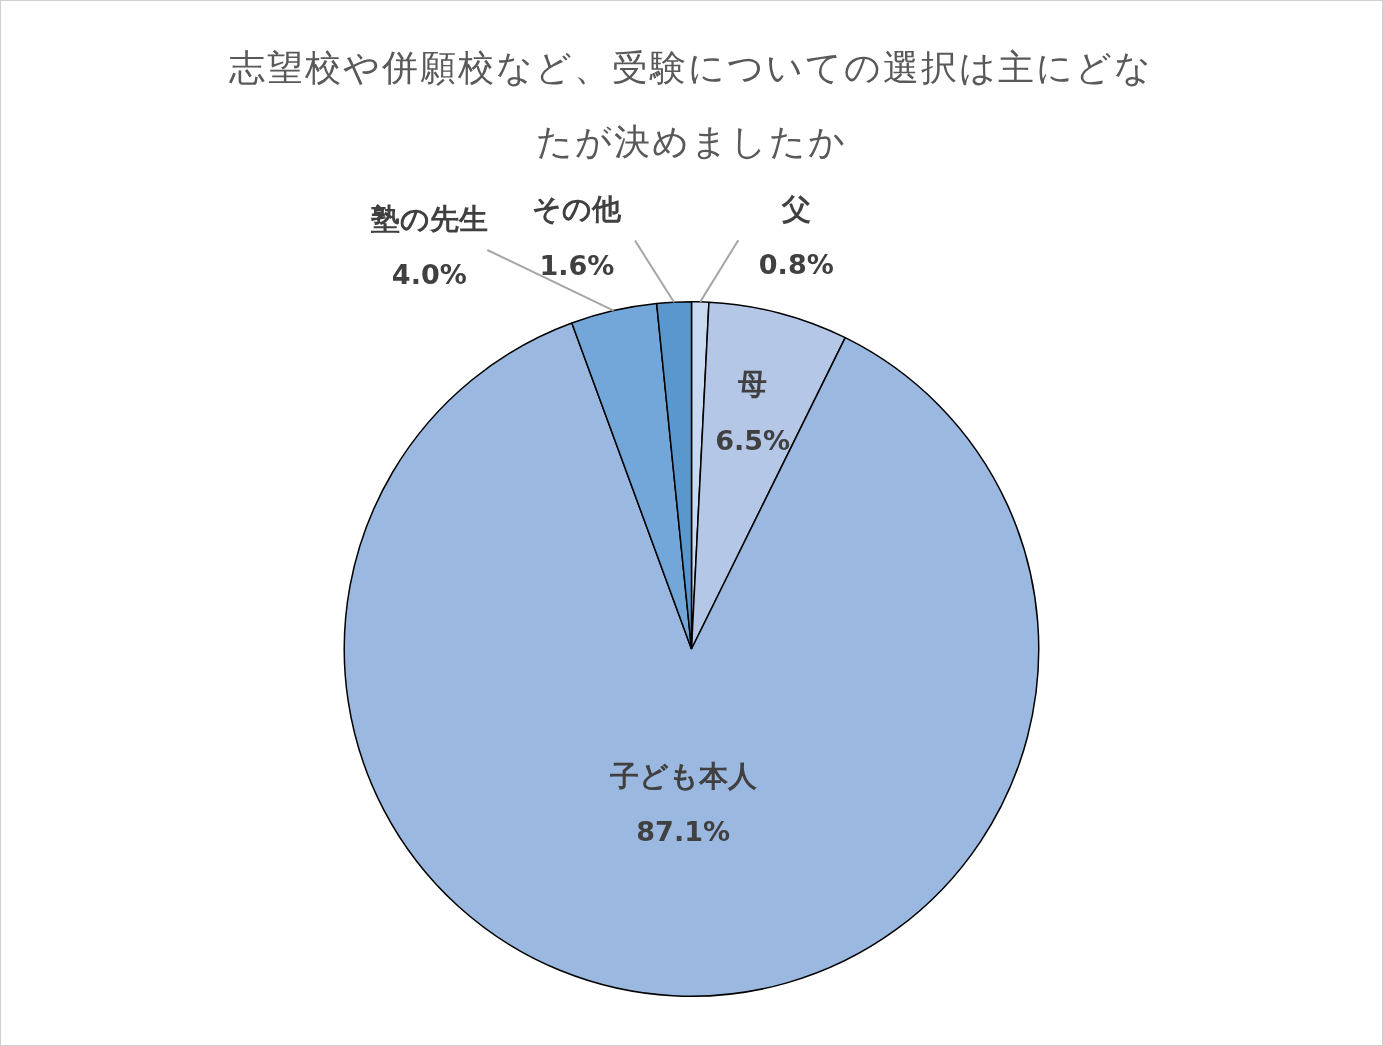 This screenshot has width=1383, height=1046. Describe the element at coordinates (753, 440) in the screenshot. I see `data-label: 6.5%` at that location.